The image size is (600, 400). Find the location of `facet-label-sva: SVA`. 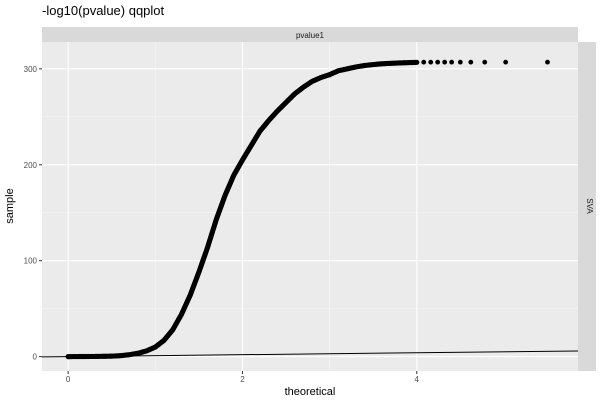

facet-label-sva: SVA is located at coordinates (589, 206).